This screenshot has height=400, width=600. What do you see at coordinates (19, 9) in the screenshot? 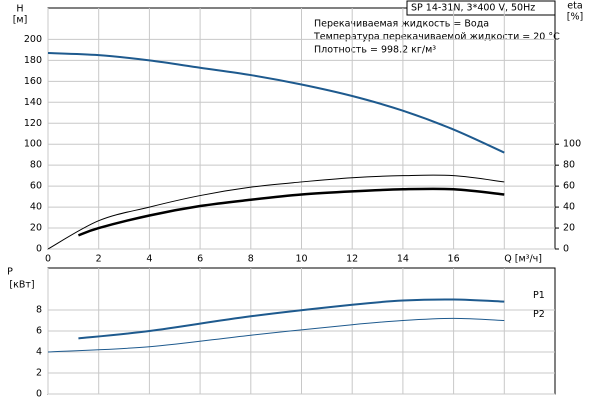
I see `y-label: H` at bounding box center [19, 9].